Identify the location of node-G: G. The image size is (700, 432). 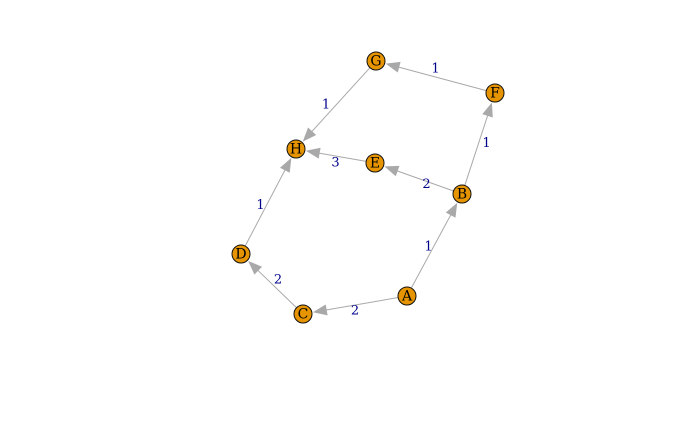
(376, 61).